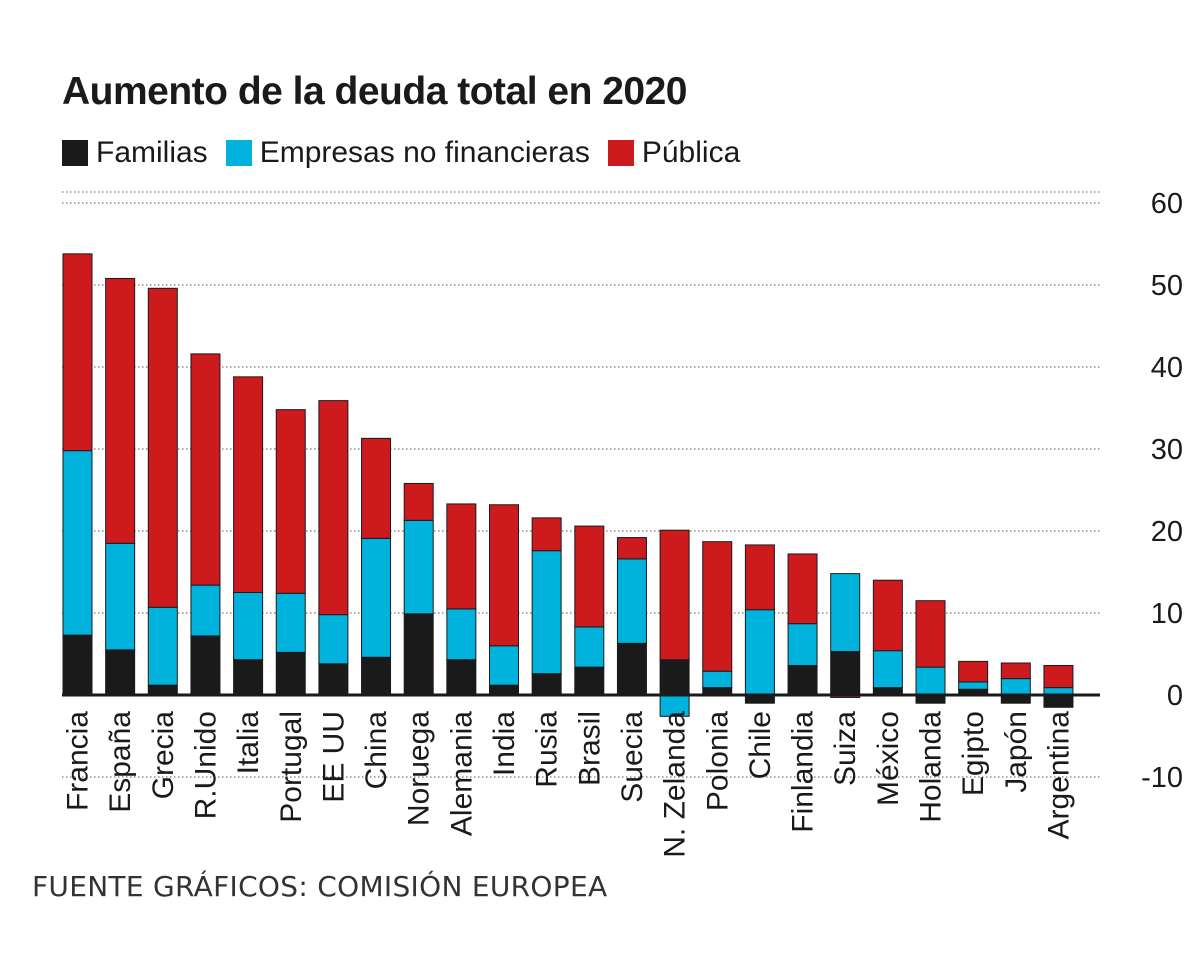  Describe the element at coordinates (248, 743) in the screenshot. I see `x-tick-label: Italia` at that location.